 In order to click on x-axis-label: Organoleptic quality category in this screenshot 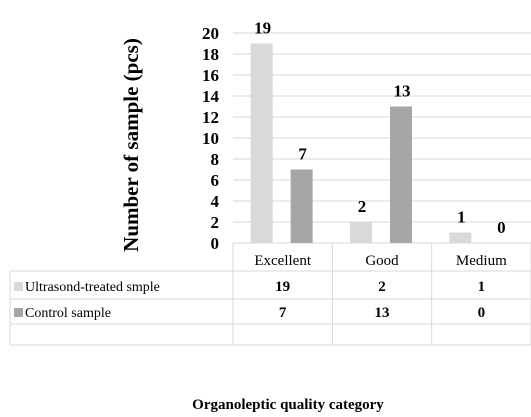, I will do `click(288, 405)`.